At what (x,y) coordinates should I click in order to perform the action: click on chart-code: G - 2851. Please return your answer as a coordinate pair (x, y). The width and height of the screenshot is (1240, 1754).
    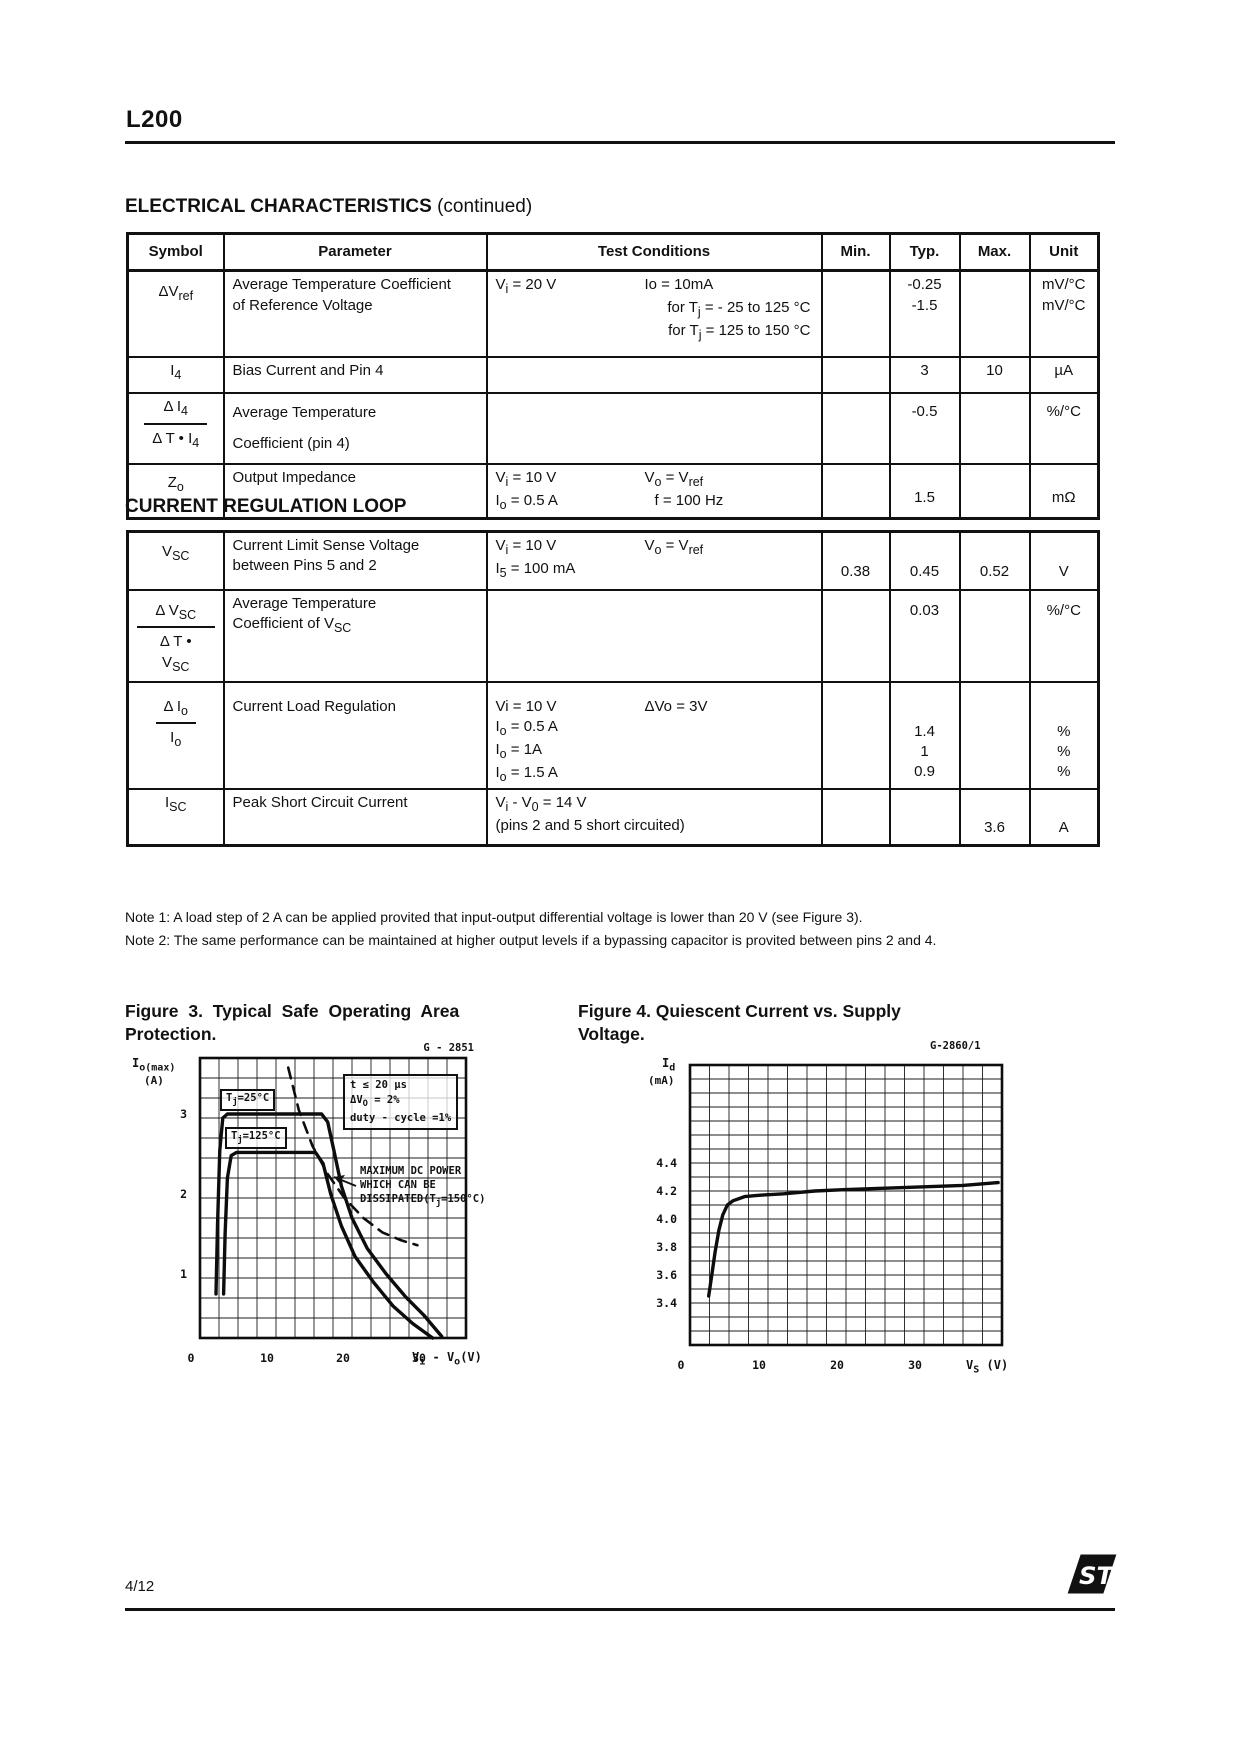
    Looking at the image, I should click on (448, 1048).